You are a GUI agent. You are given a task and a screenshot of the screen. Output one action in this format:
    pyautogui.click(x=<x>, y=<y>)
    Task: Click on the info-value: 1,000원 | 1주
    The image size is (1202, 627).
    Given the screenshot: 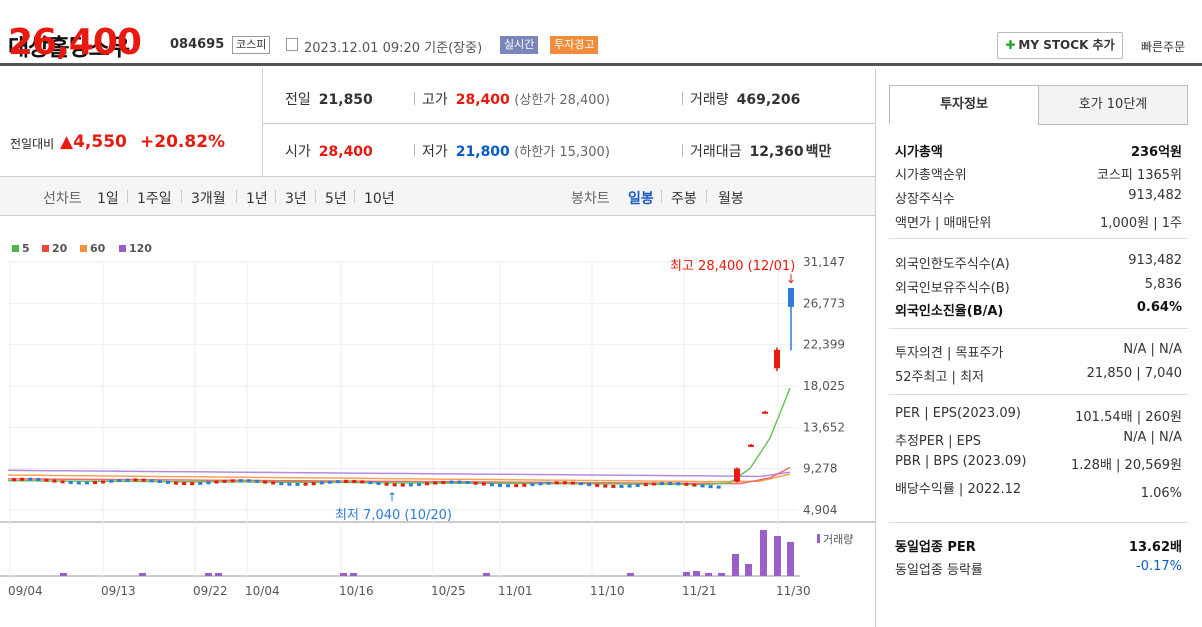 What is the action you would take?
    pyautogui.click(x=1140, y=223)
    